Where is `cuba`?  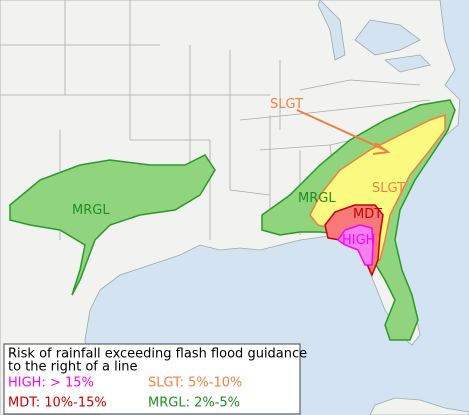
cuba is located at coordinates (419, 406).